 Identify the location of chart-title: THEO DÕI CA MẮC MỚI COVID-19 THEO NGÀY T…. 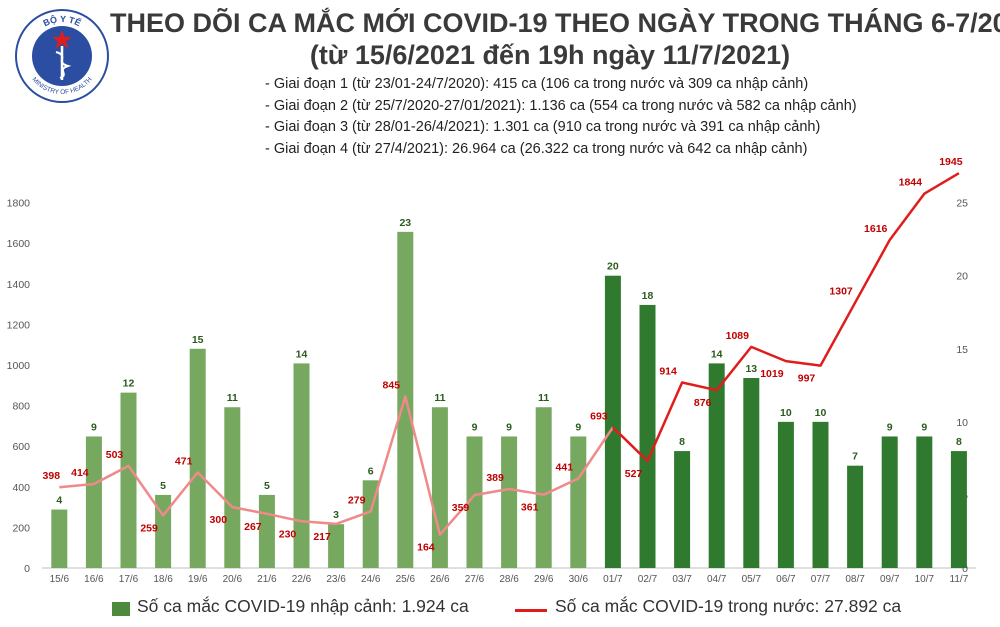
(555, 23).